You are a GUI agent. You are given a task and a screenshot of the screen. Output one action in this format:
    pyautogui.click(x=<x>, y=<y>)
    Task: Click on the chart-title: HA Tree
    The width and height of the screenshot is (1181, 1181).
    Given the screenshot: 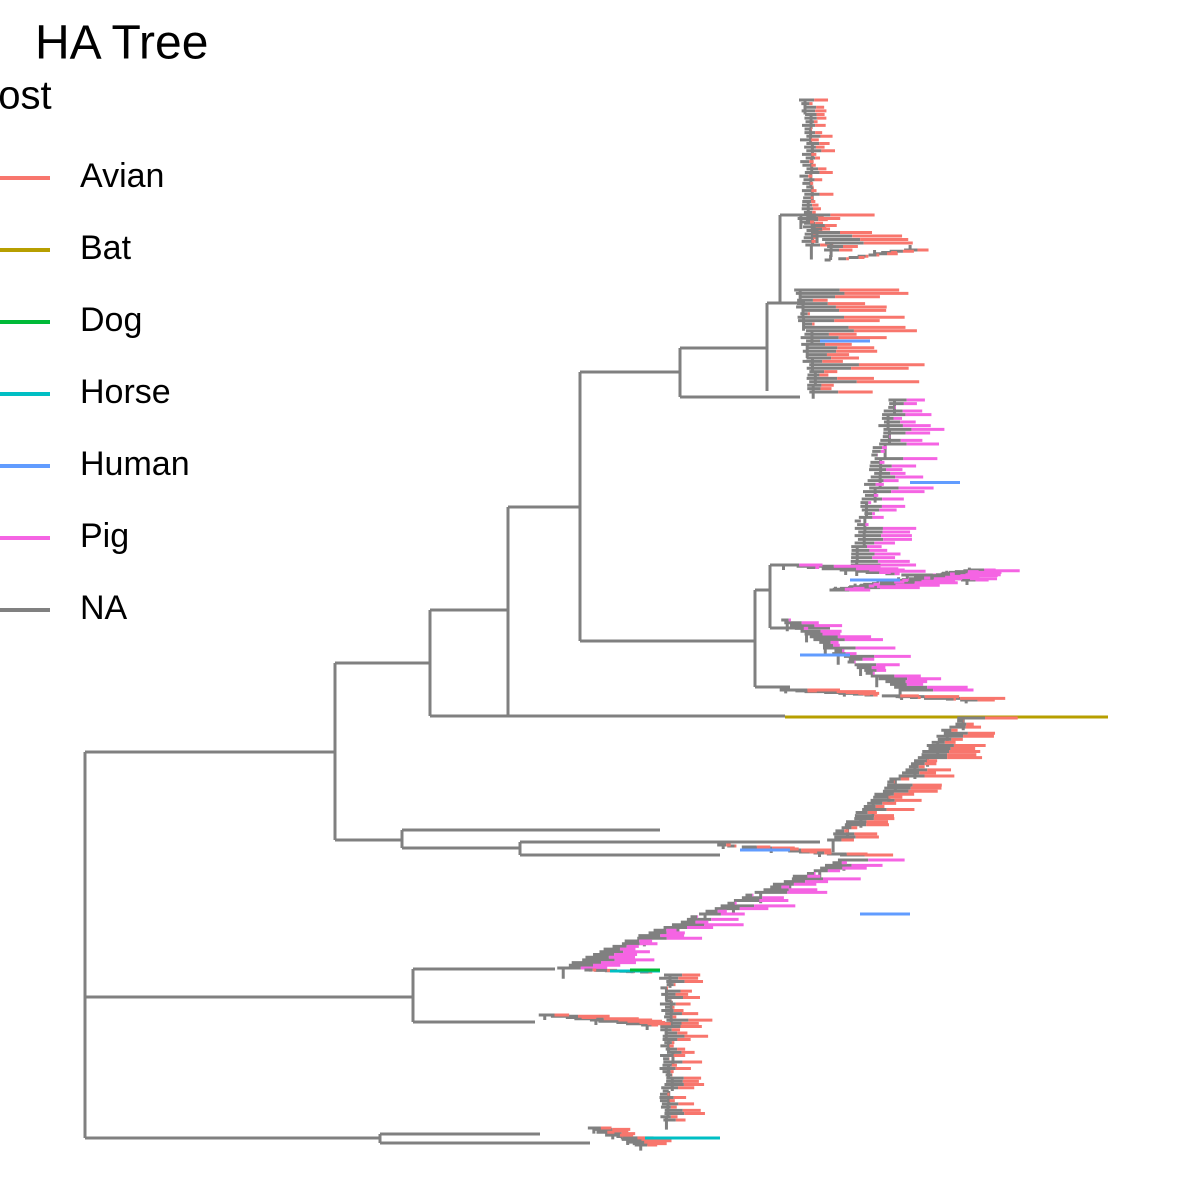 What is the action you would take?
    pyautogui.click(x=121, y=43)
    